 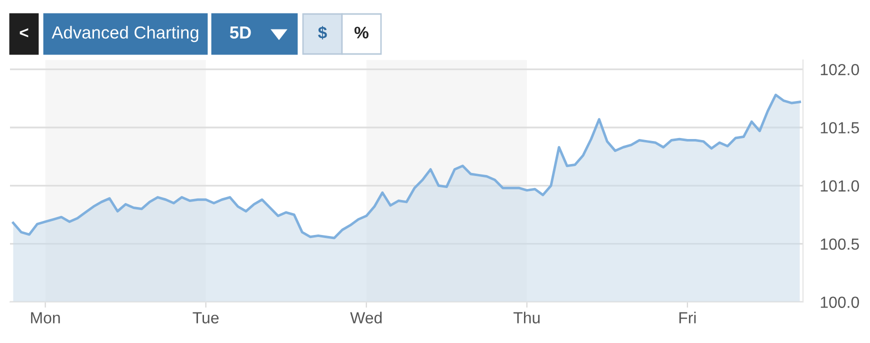 I want to click on text: Advanced Charting, so click(x=125, y=34).